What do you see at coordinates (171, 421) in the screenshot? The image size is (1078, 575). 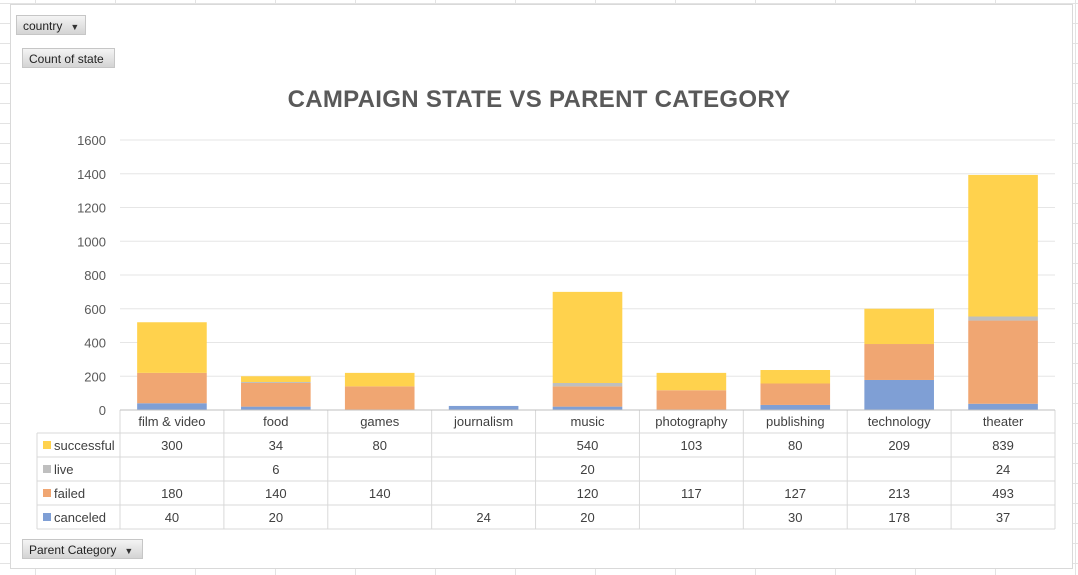 I see `x-tick-label: film & video` at bounding box center [171, 421].